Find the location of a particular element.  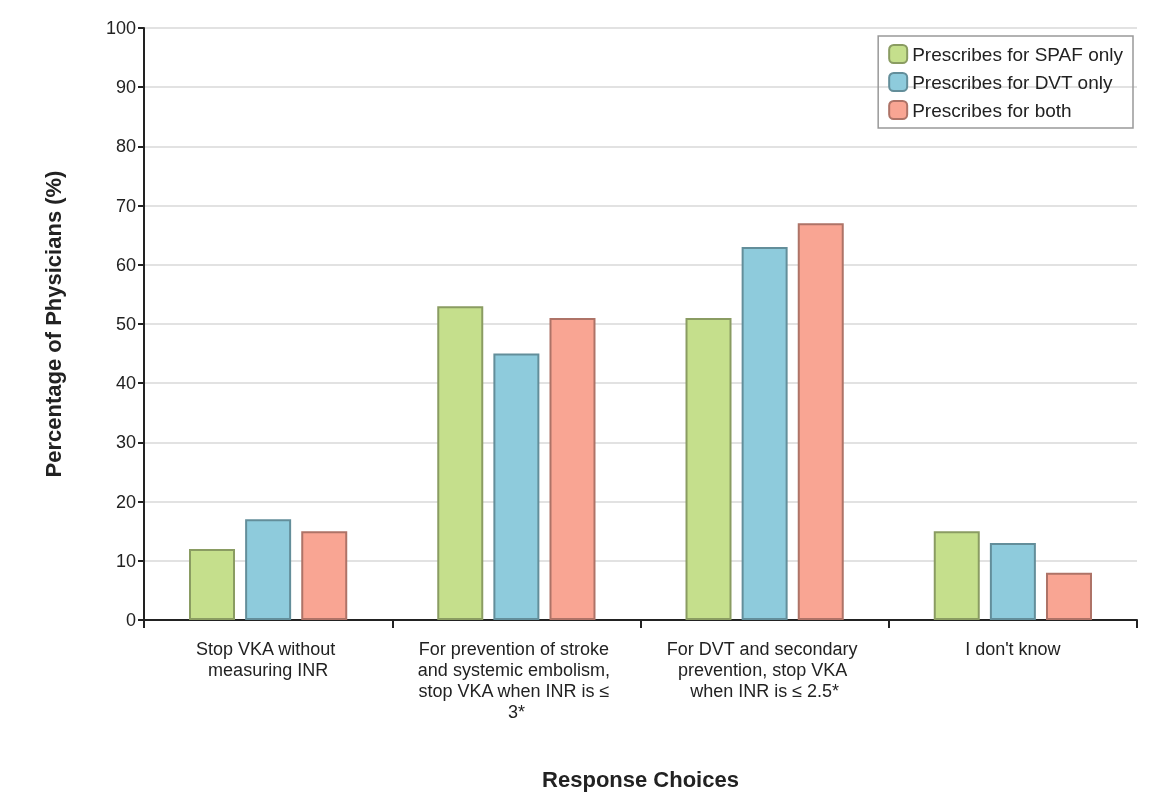

y-tick-label: 90 is located at coordinates (125, 87).